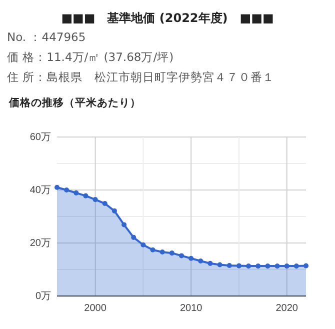 The image size is (335, 329). I want to click on chart-title: ■■■ 基準地価 (2022年度) ■■■, so click(167, 18).